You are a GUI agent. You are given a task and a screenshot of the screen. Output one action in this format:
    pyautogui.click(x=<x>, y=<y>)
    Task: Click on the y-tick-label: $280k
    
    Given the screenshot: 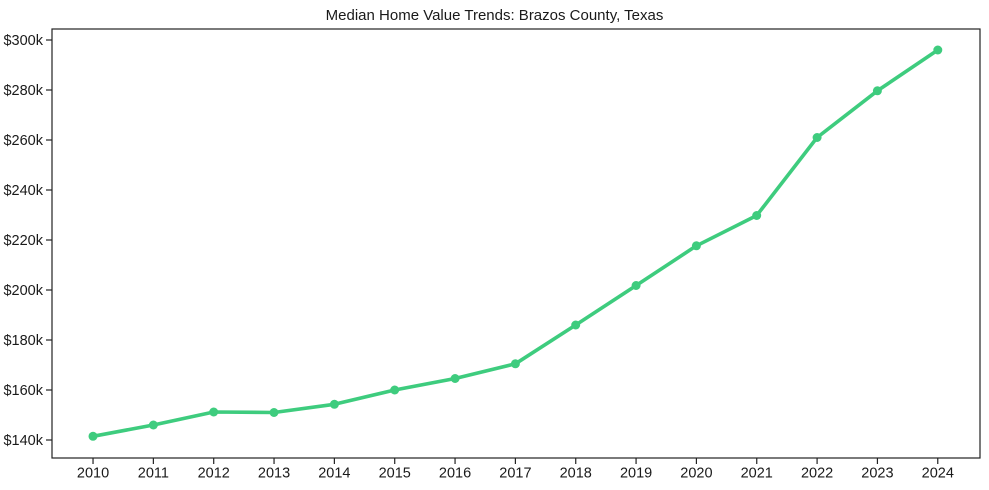 What is the action you would take?
    pyautogui.click(x=23, y=91)
    